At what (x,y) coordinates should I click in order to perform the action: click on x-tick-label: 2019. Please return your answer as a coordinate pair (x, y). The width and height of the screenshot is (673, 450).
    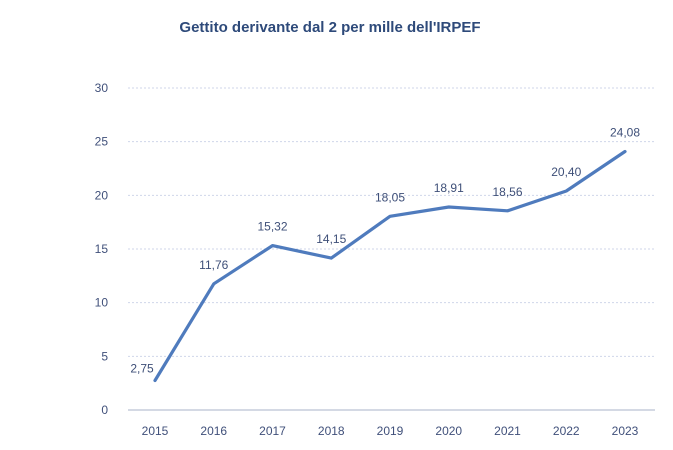
    Looking at the image, I should click on (390, 431).